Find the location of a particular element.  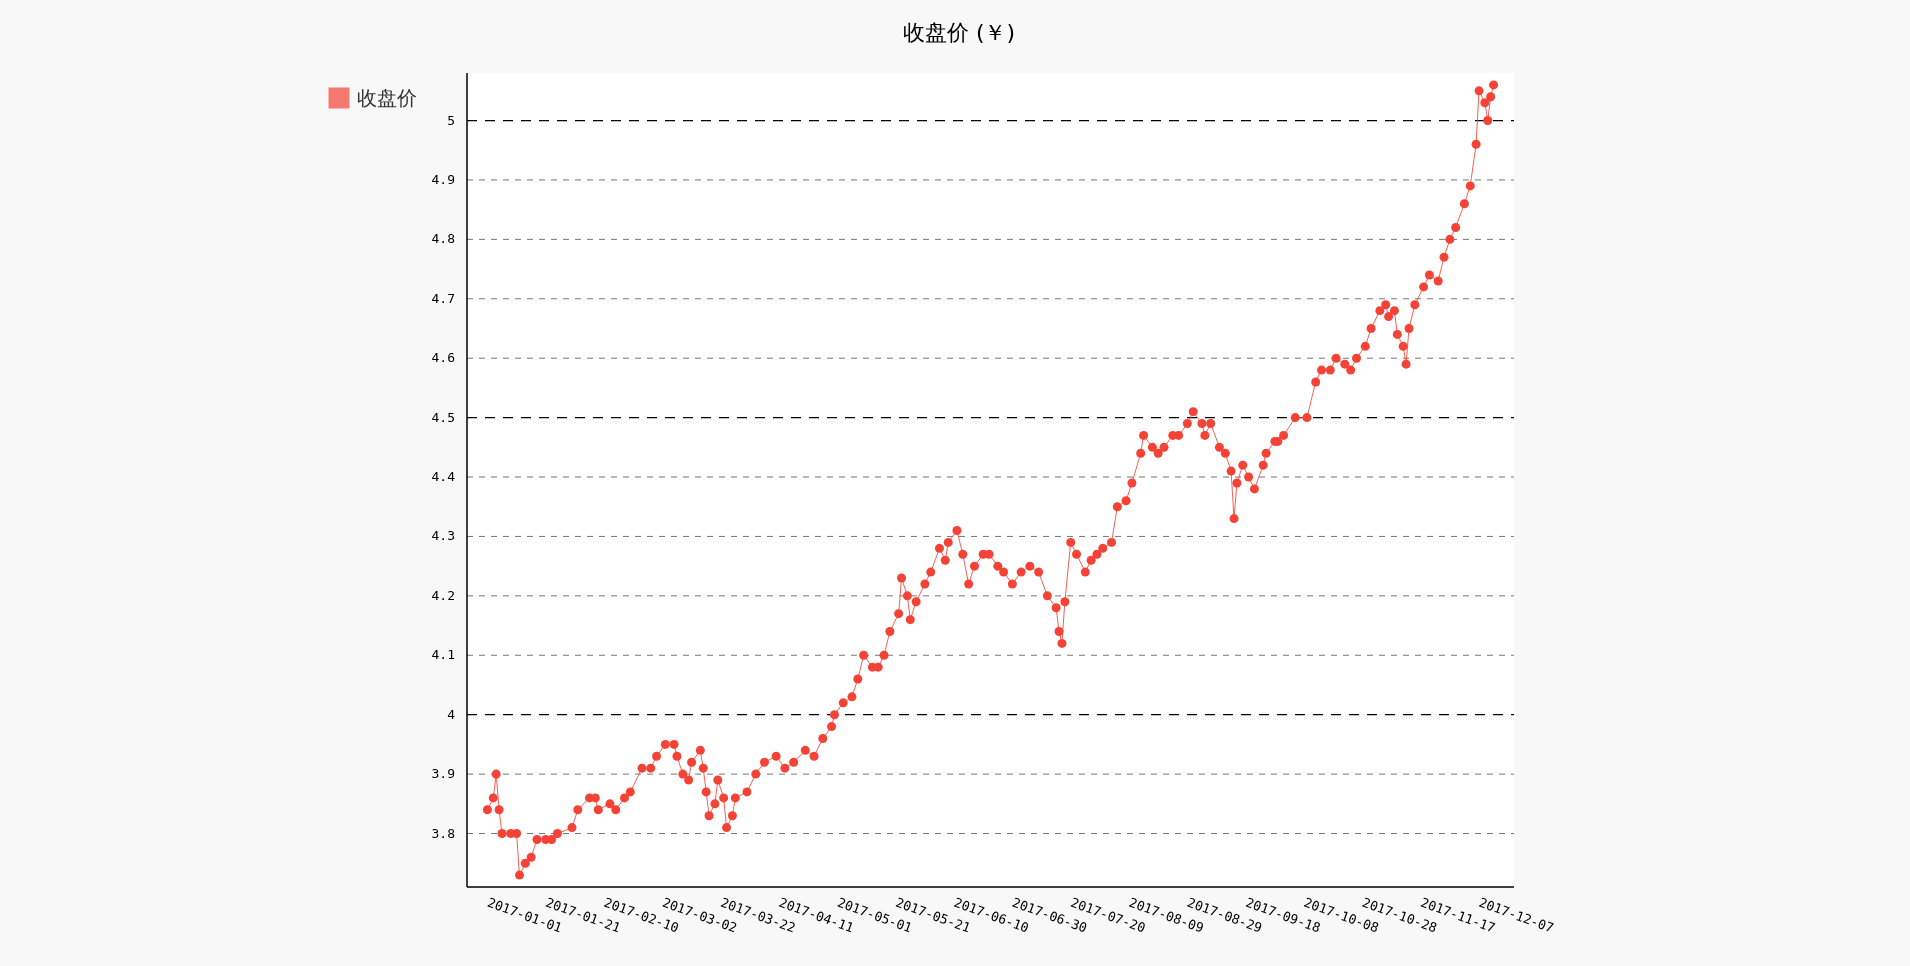

y-tick-label: 4.6 is located at coordinates (443, 358).